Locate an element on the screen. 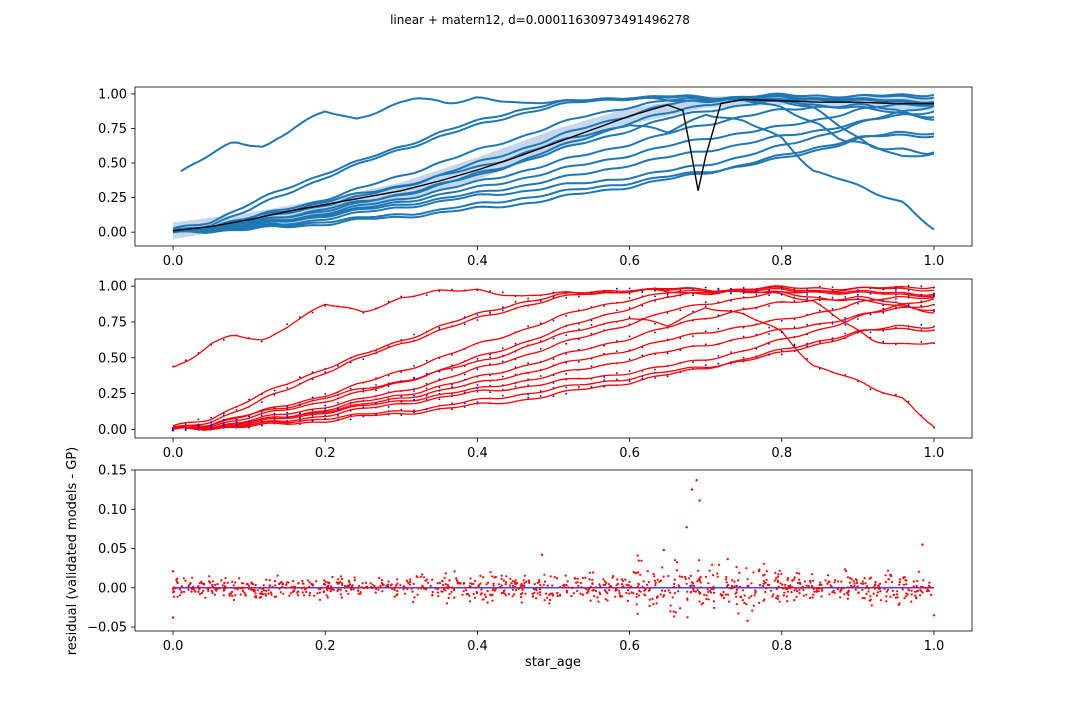  middle-plot-area is located at coordinates (553, 358).